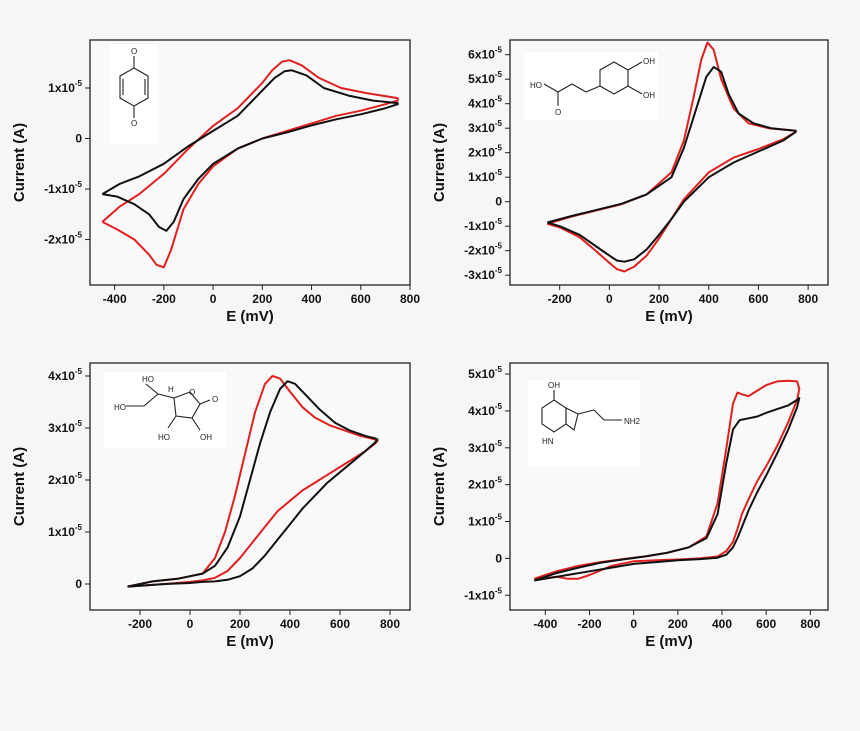 Image resolution: width=860 pixels, height=731 pixels. Describe the element at coordinates (134, 94) in the screenshot. I see `molecule-inset-benzoquinone: O O` at that location.